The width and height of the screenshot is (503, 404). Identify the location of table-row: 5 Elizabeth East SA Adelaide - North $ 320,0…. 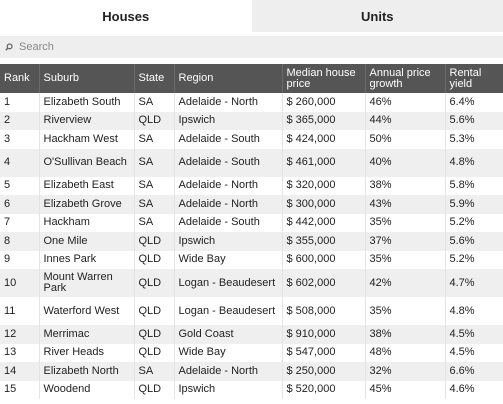
(251, 185).